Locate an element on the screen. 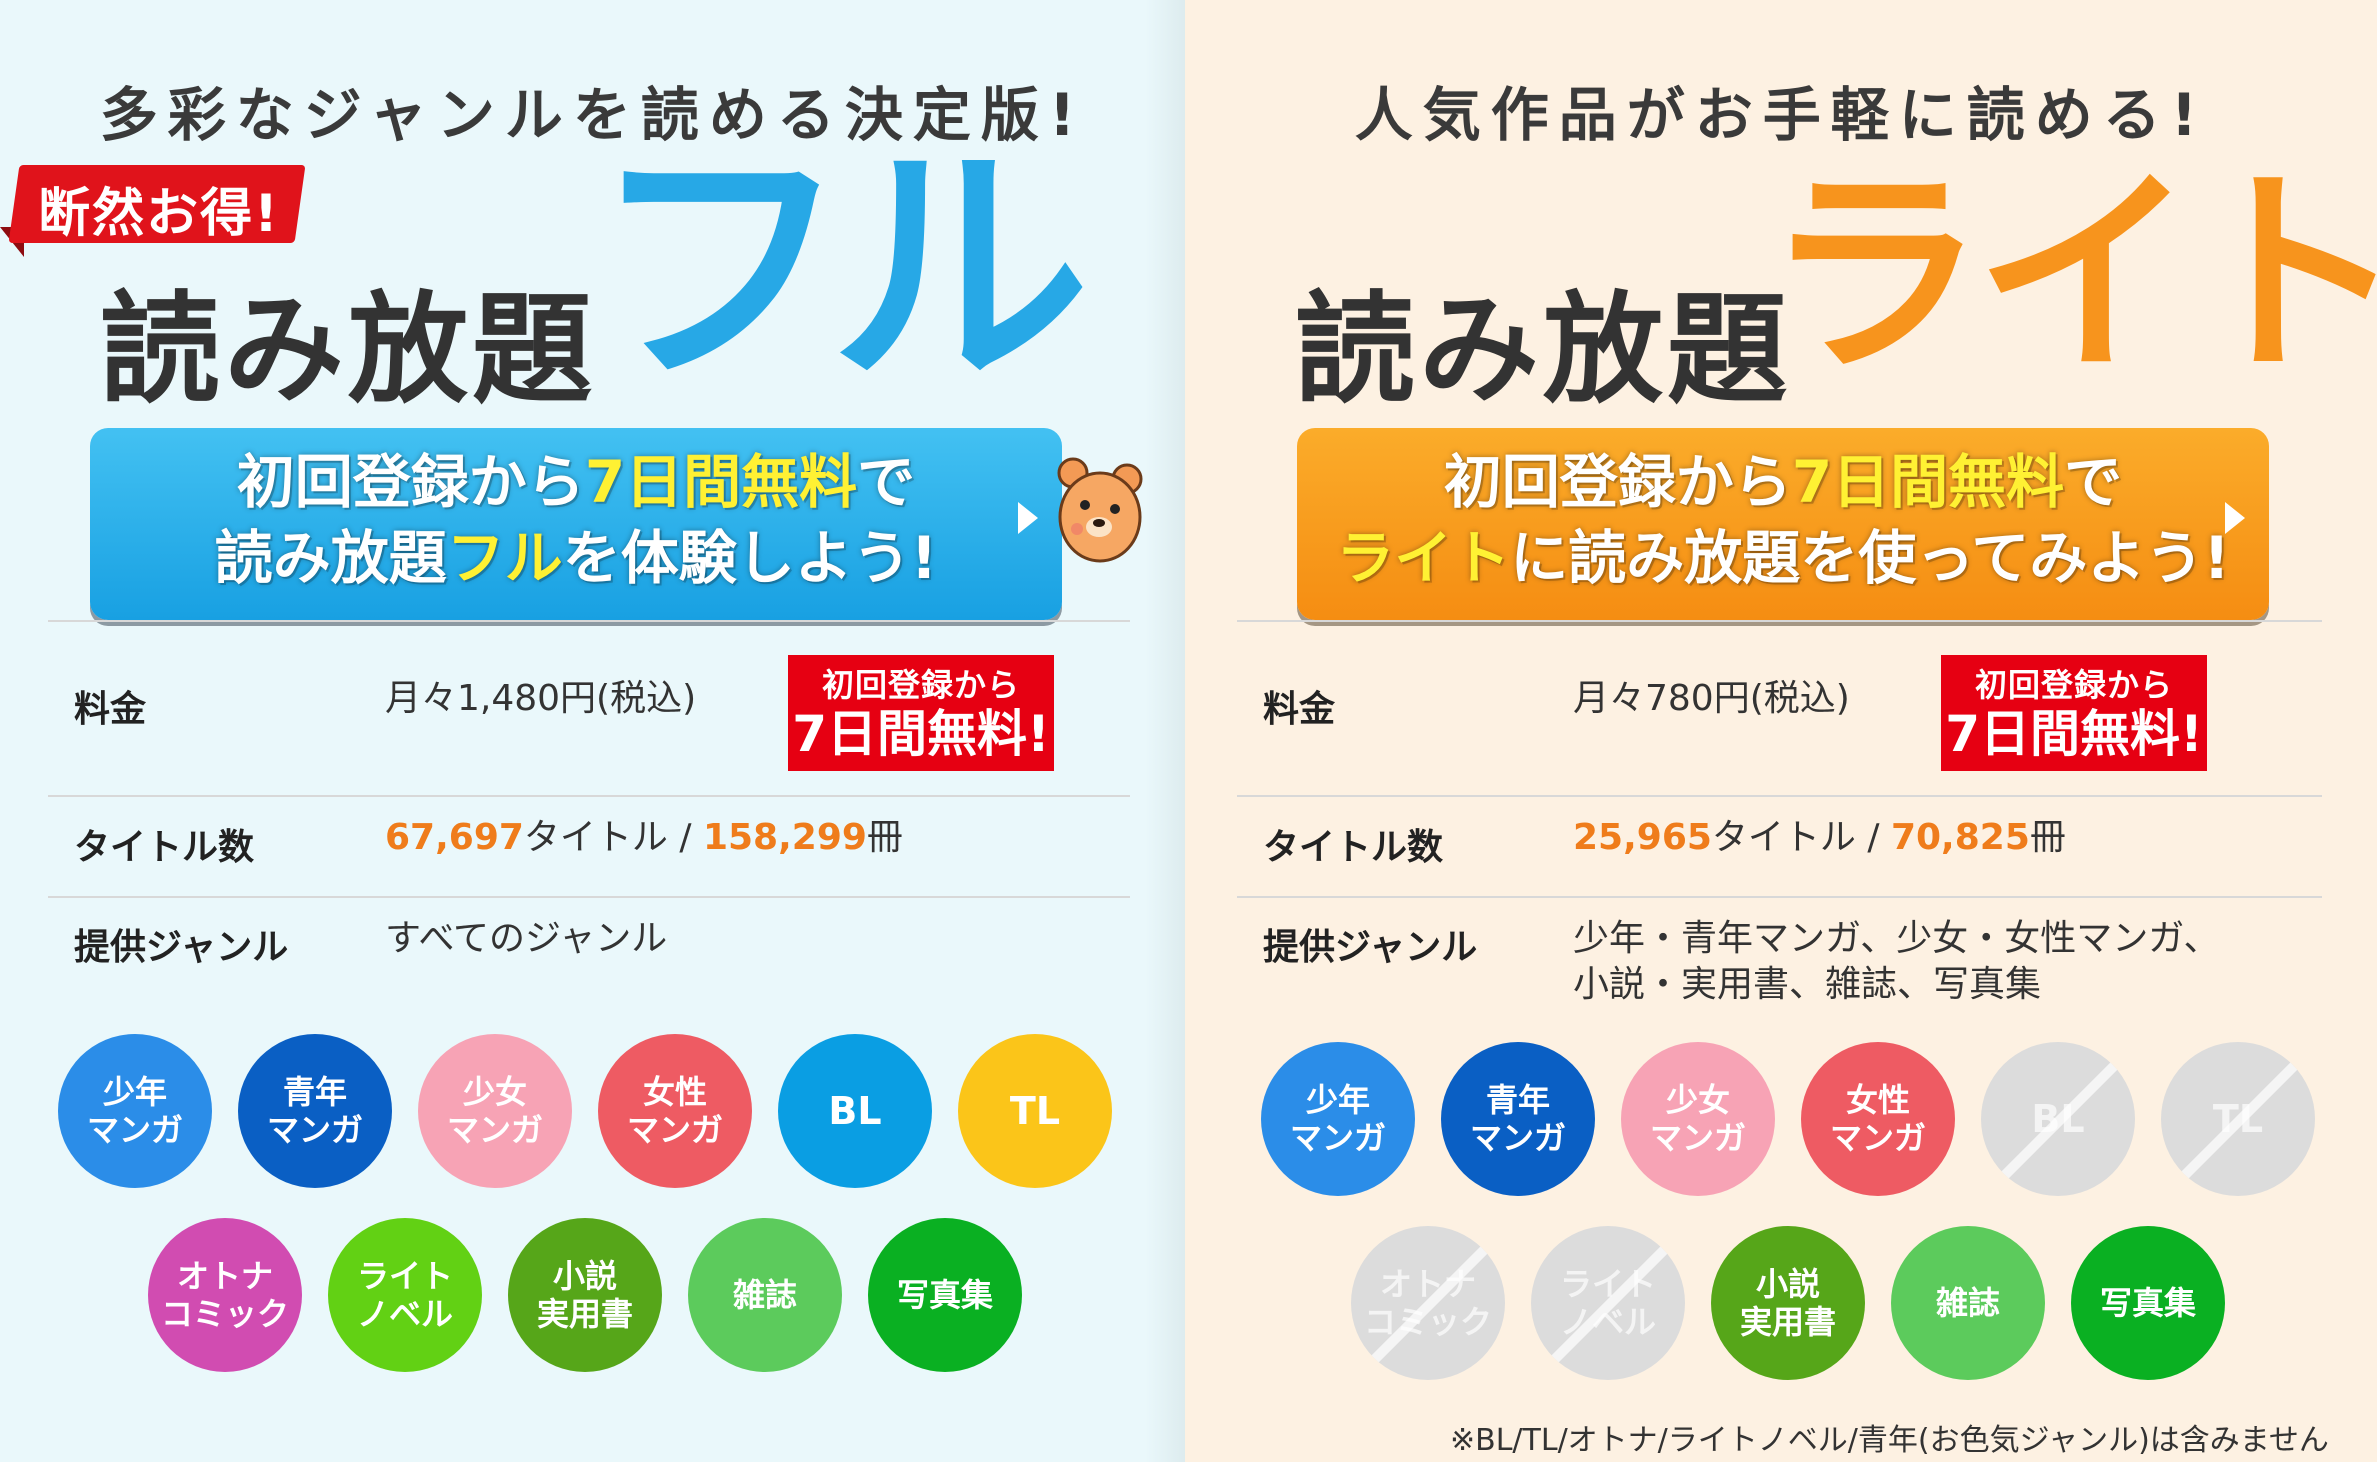  genre-footnote: ※BL/TL/オトナ/ライトノベル/青年(お色気ジャンル)は含みません is located at coordinates (1889, 1440).